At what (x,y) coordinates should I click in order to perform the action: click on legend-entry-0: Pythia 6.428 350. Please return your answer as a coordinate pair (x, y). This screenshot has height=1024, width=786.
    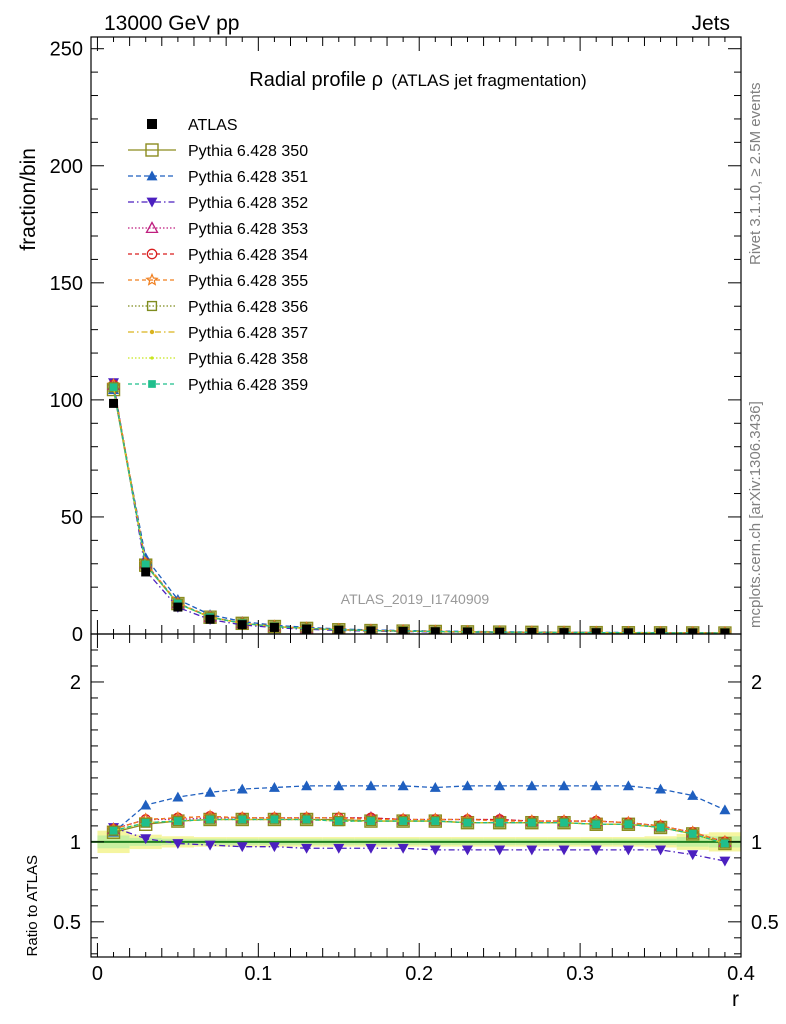
    Looking at the image, I should click on (218, 151).